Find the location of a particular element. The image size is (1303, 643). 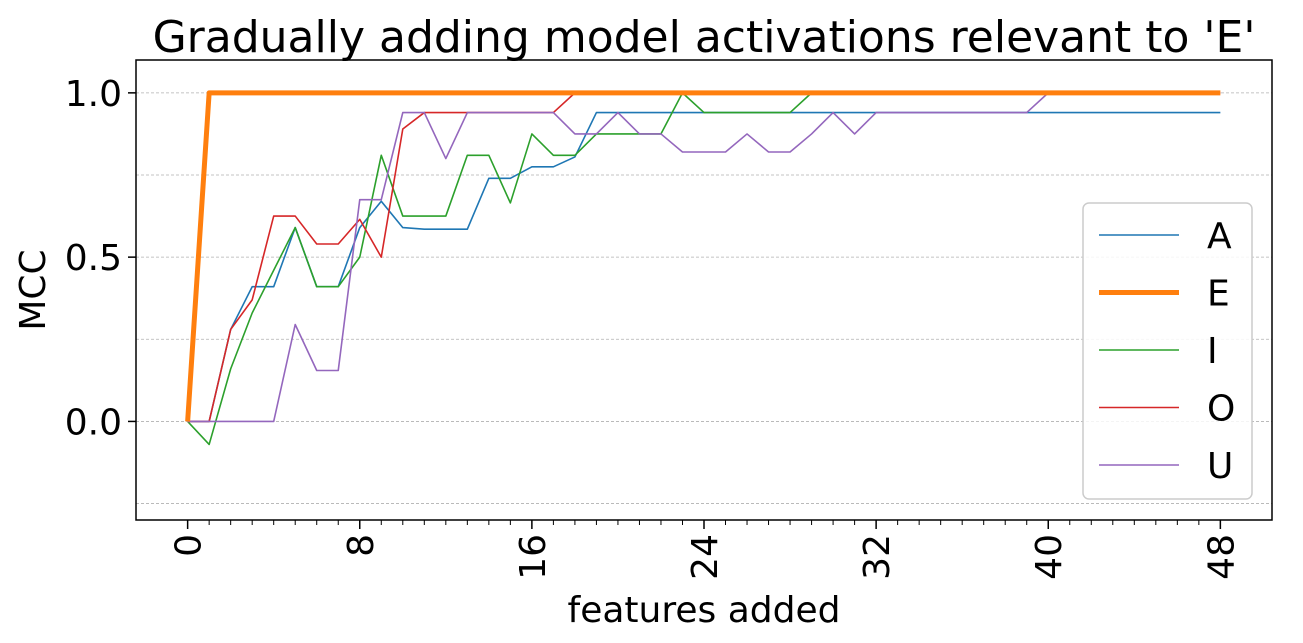

y-axis: 0.0 0.5 1.0 is located at coordinates (100, 258).